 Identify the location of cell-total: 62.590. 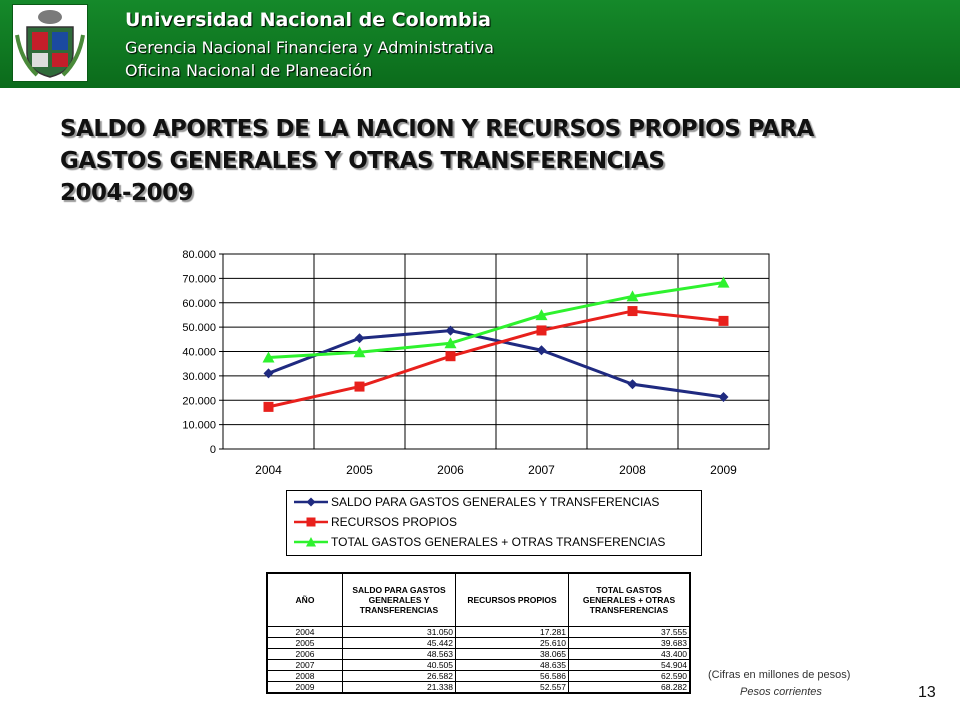
(629, 676).